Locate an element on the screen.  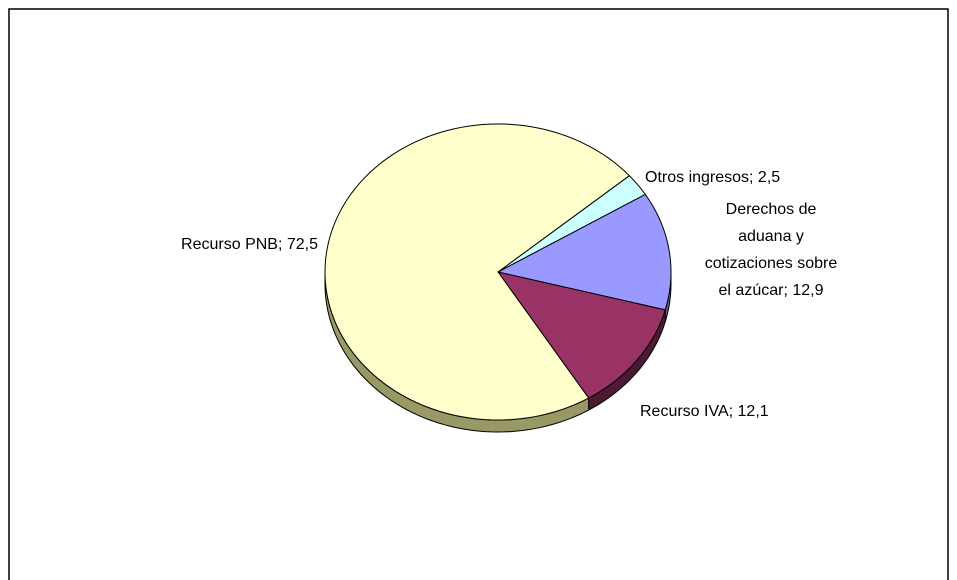
data-label: Recurso IVA; 12,1 is located at coordinates (704, 411).